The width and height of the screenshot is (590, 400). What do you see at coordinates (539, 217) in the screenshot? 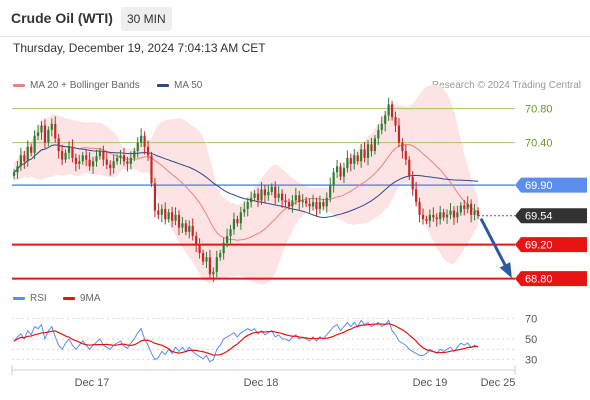
I see `level-label-last: 69.54` at bounding box center [539, 217].